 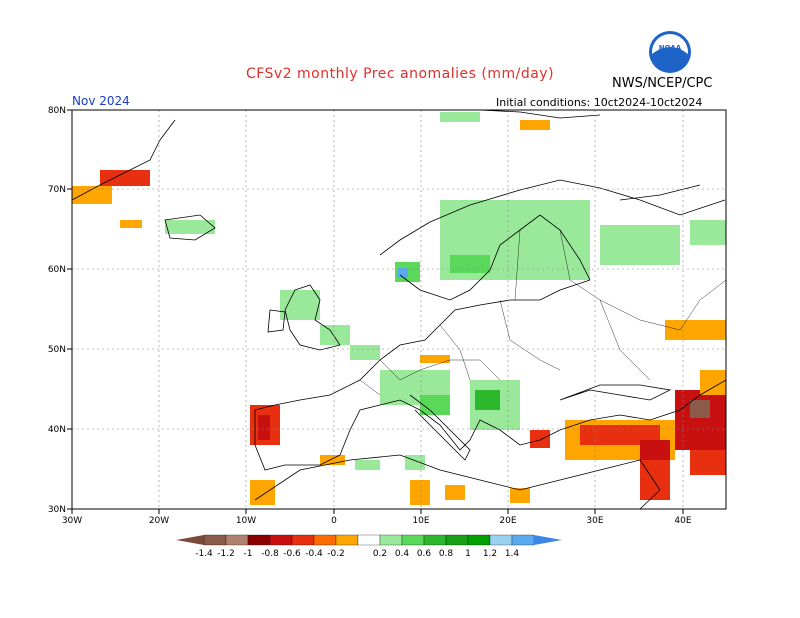 I want to click on svg-text: NOAA, so click(x=670, y=48).